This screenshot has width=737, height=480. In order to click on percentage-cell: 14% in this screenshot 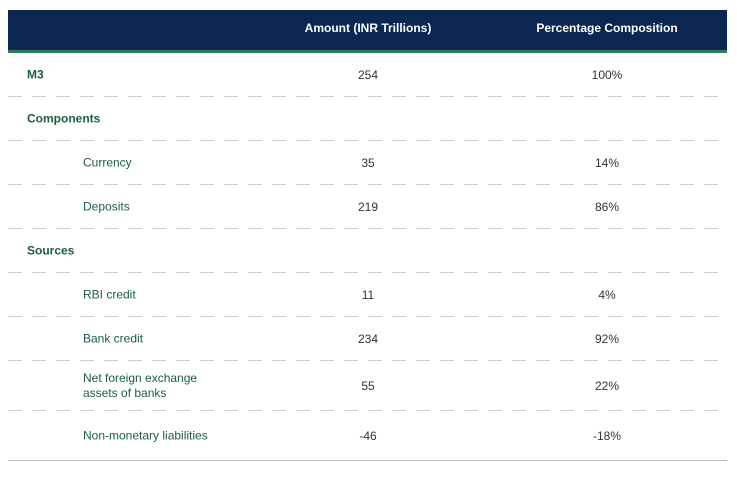, I will do `click(607, 163)`.